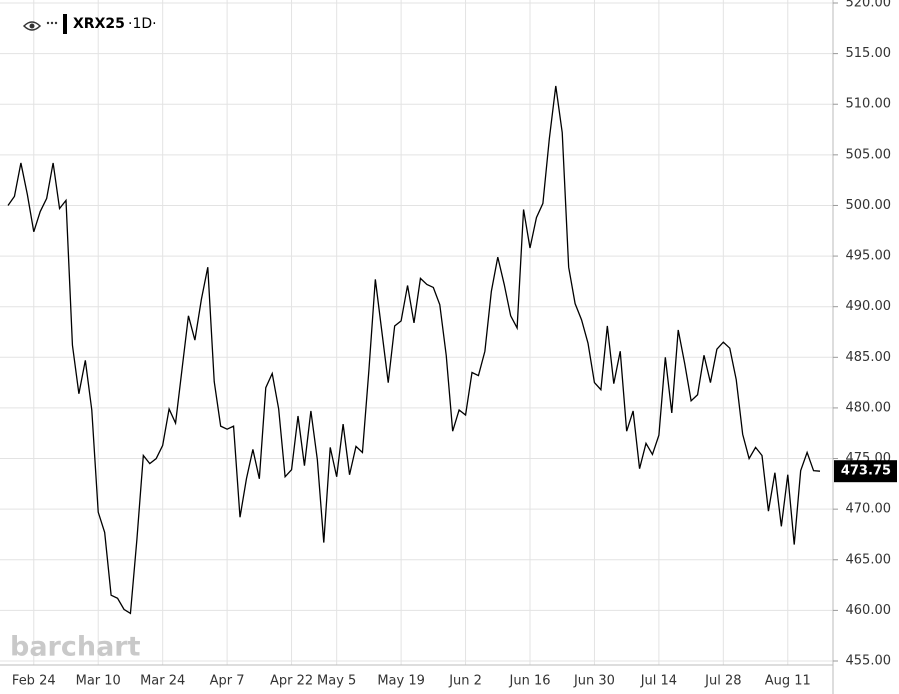 This screenshot has width=899, height=694. Describe the element at coordinates (75, 647) in the screenshot. I see `watermark: barchart` at that location.